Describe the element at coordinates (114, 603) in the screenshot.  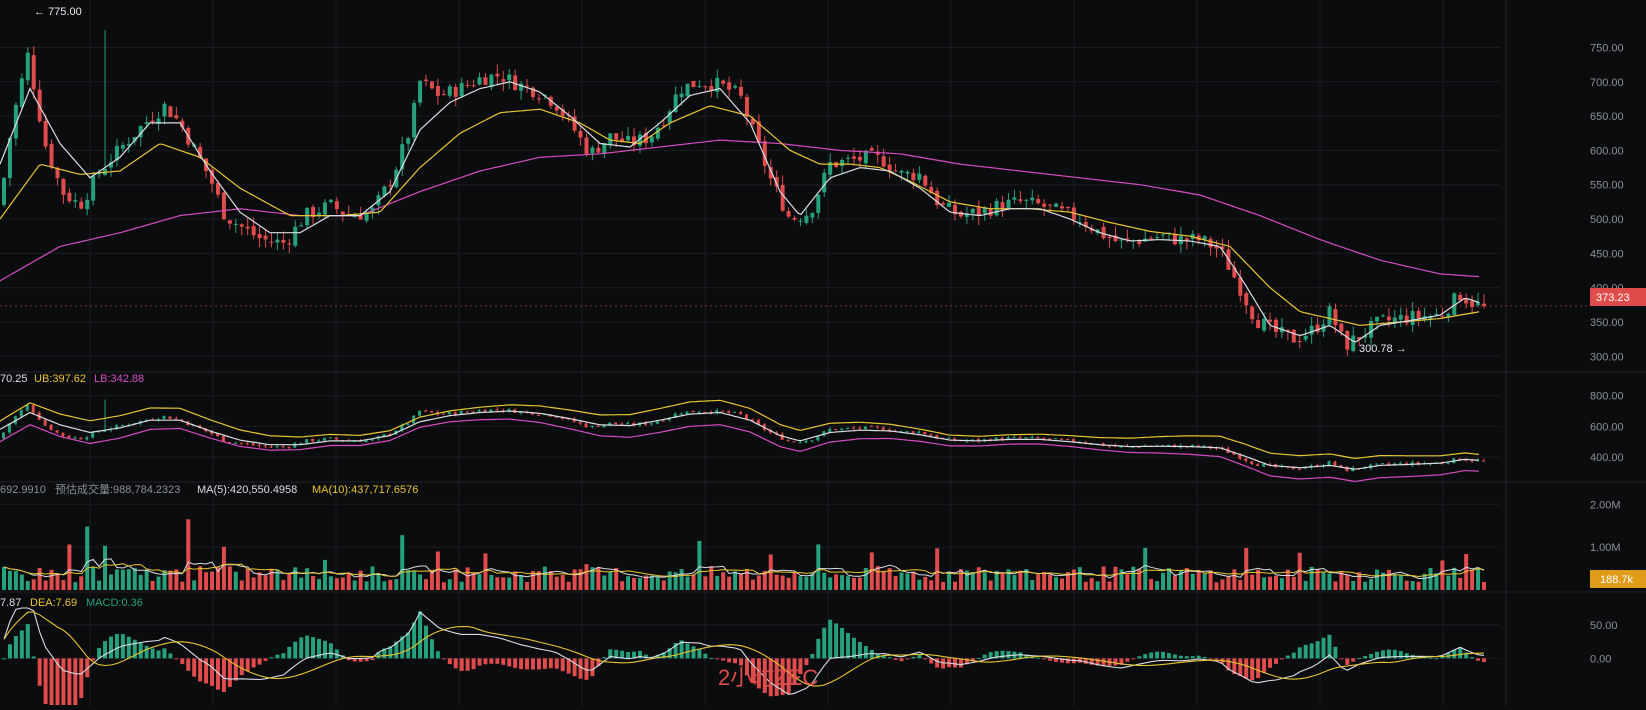
I see `macd-legend-macd: MACD:0.36` at that location.